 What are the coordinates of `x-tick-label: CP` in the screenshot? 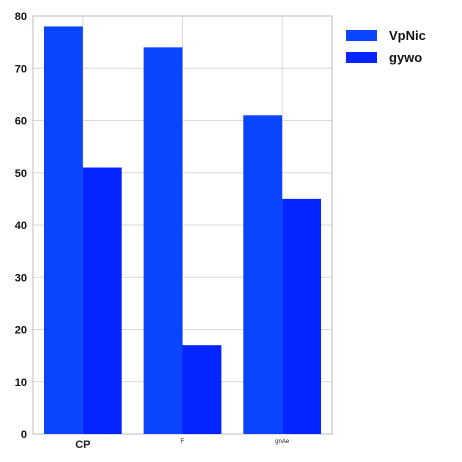 It's located at (82, 445).